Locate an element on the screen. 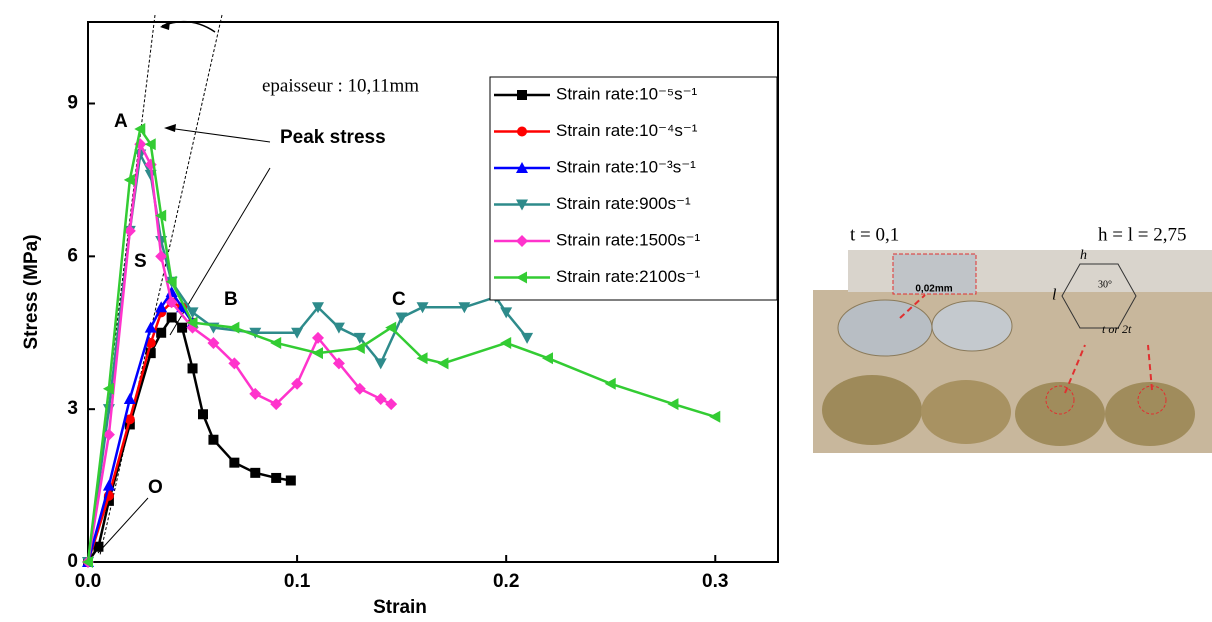 The height and width of the screenshot is (622, 1212). cell-size-label: h = l = 2,75 is located at coordinates (1142, 234).